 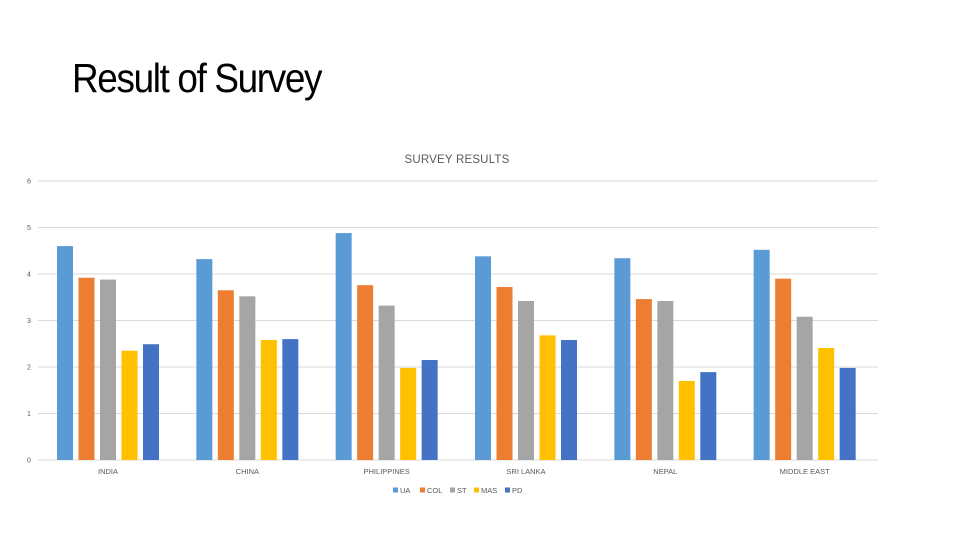 What do you see at coordinates (665, 471) in the screenshot?
I see `category-label: NEPAL` at bounding box center [665, 471].